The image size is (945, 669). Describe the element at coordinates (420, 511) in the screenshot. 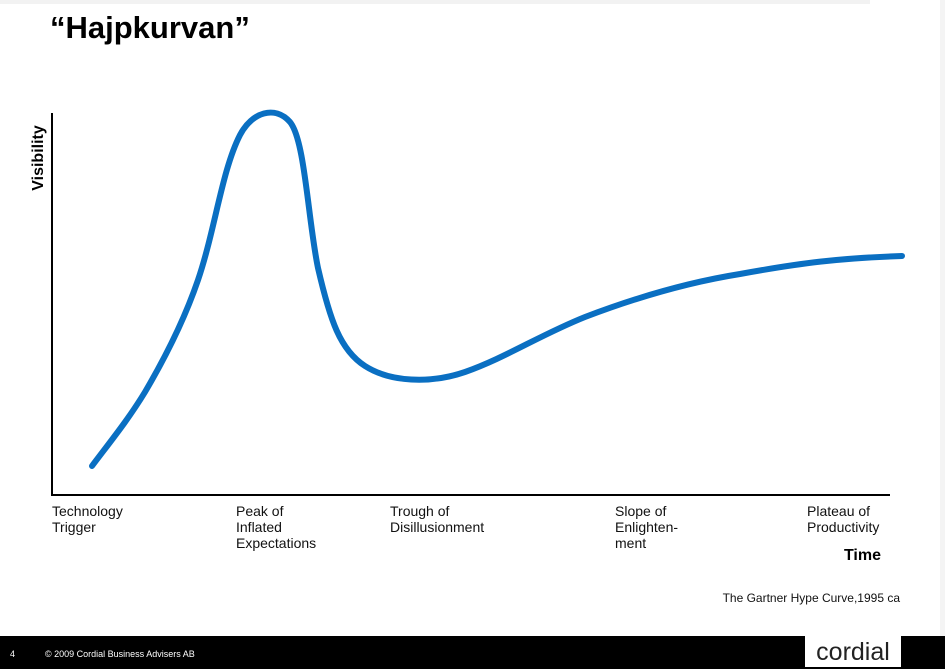

I see `phase-label: Trough of` at that location.